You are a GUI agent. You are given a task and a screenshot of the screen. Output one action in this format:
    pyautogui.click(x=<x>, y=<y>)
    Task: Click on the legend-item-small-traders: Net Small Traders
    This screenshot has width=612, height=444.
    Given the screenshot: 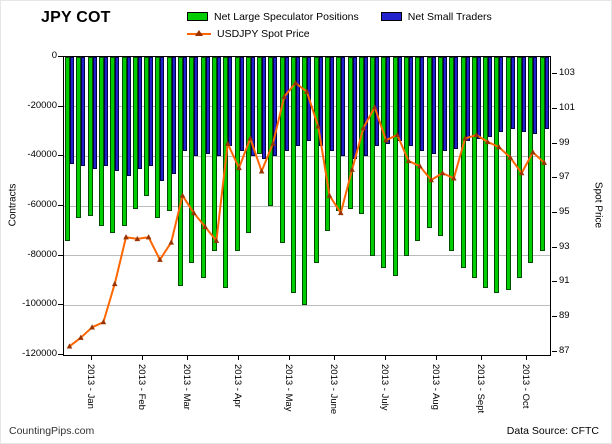 What is the action you would take?
    pyautogui.click(x=436, y=17)
    